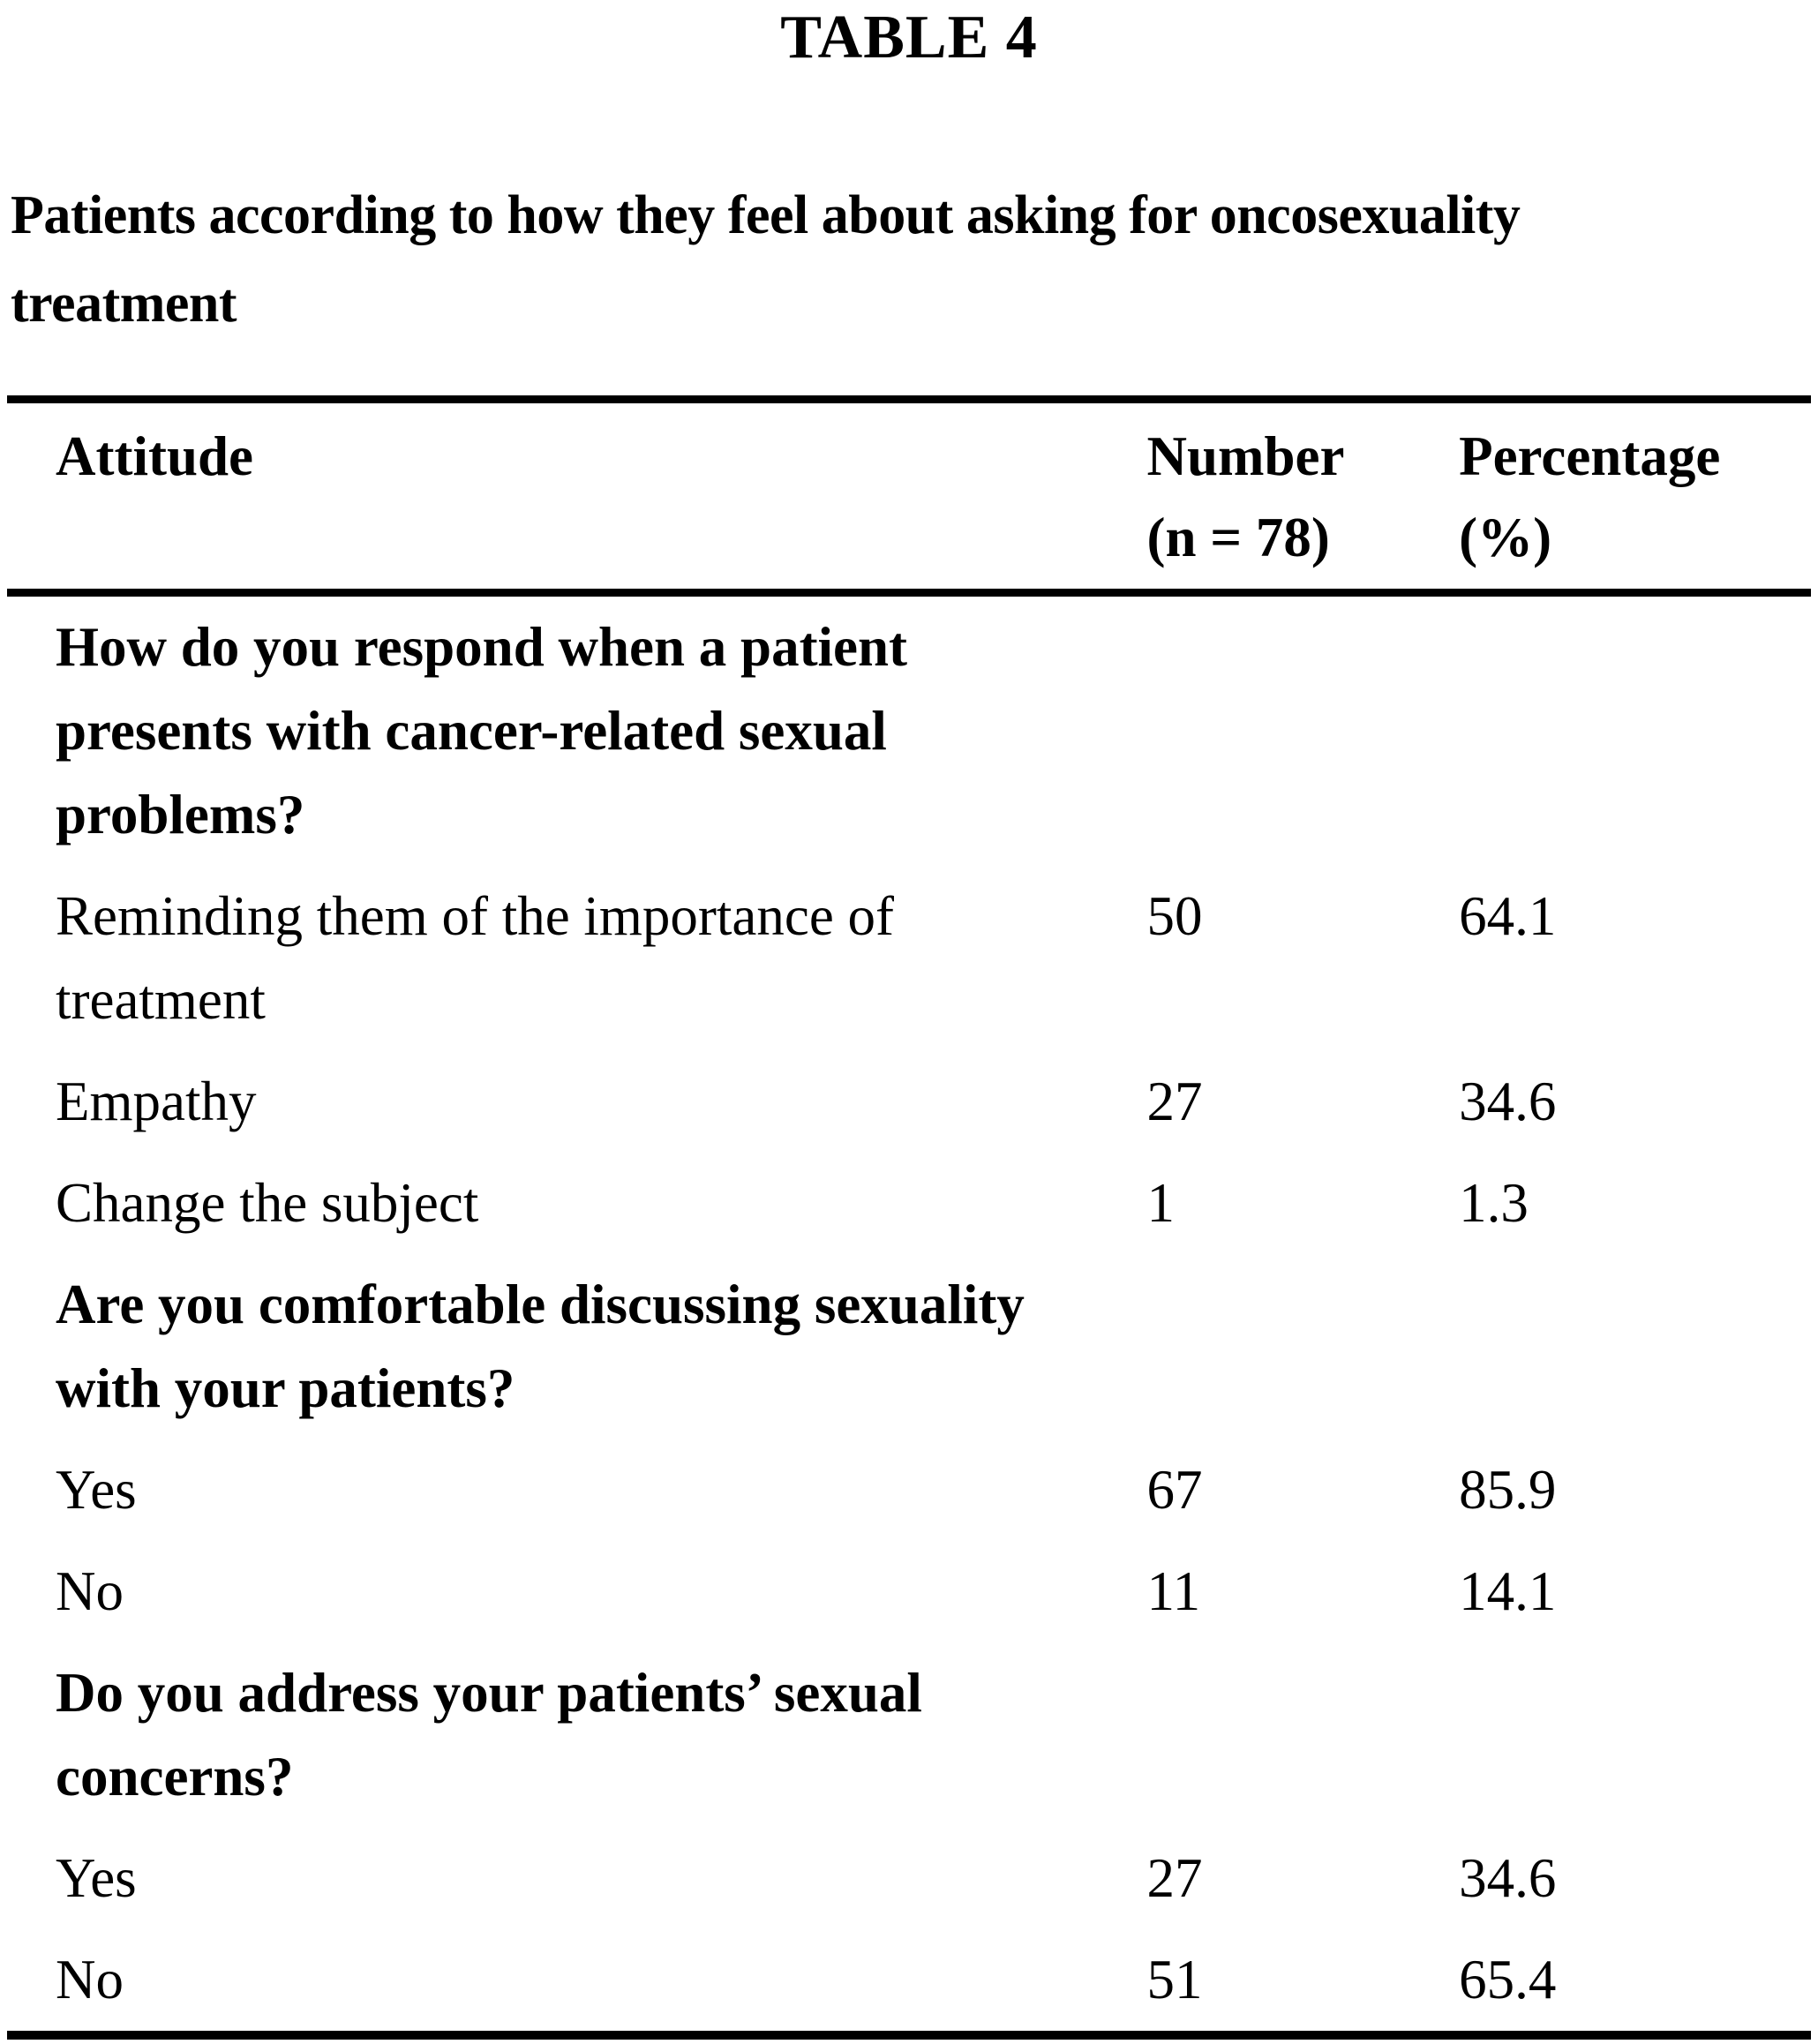 Image resolution: width=1818 pixels, height=2044 pixels. I want to click on column-header-percentage-label: Percentage, so click(1590, 456).